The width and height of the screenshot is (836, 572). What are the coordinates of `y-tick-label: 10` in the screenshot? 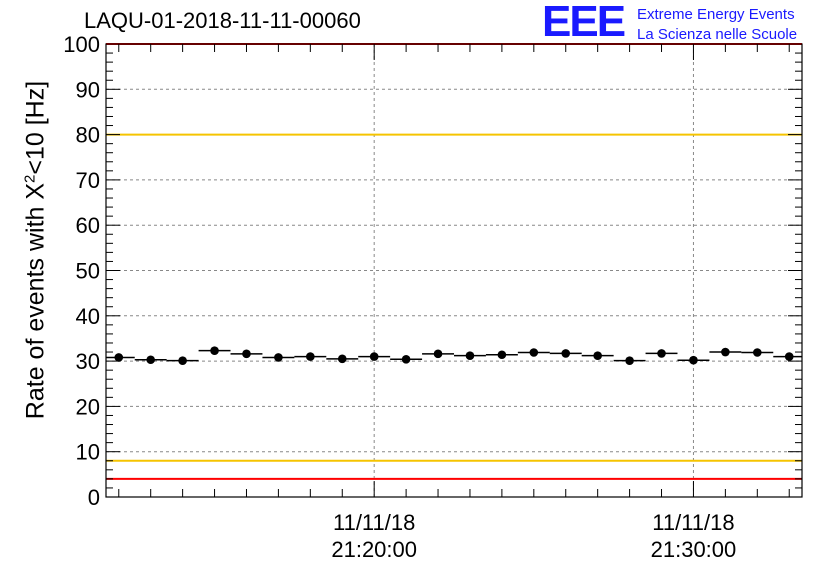 It's located at (88, 452).